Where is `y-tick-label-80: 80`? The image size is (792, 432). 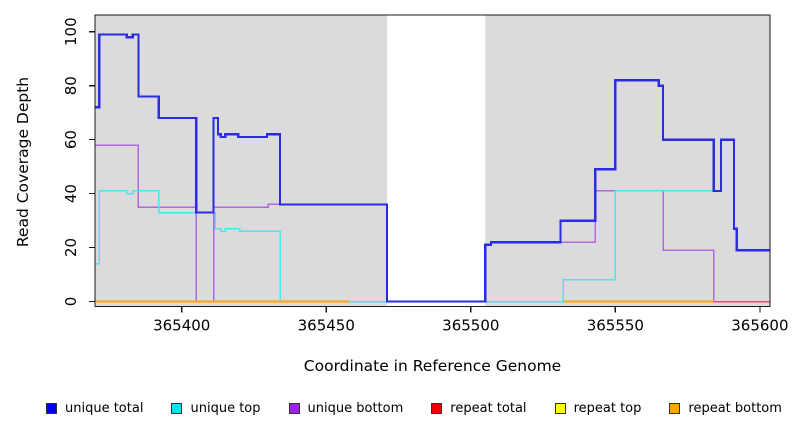
y-tick-label-80: 80 is located at coordinates (71, 85).